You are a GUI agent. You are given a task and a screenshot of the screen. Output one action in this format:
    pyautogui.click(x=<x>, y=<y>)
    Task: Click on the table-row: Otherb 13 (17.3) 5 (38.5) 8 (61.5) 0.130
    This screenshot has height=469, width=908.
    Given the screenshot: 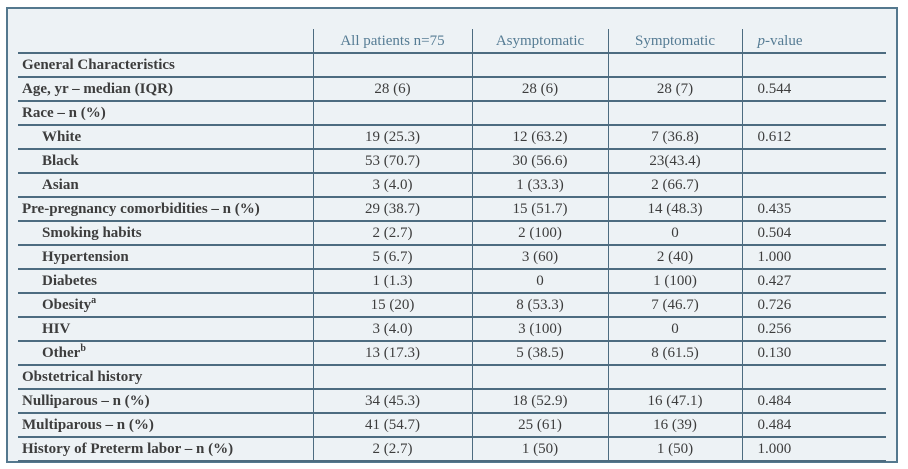 What is the action you would take?
    pyautogui.click(x=452, y=353)
    